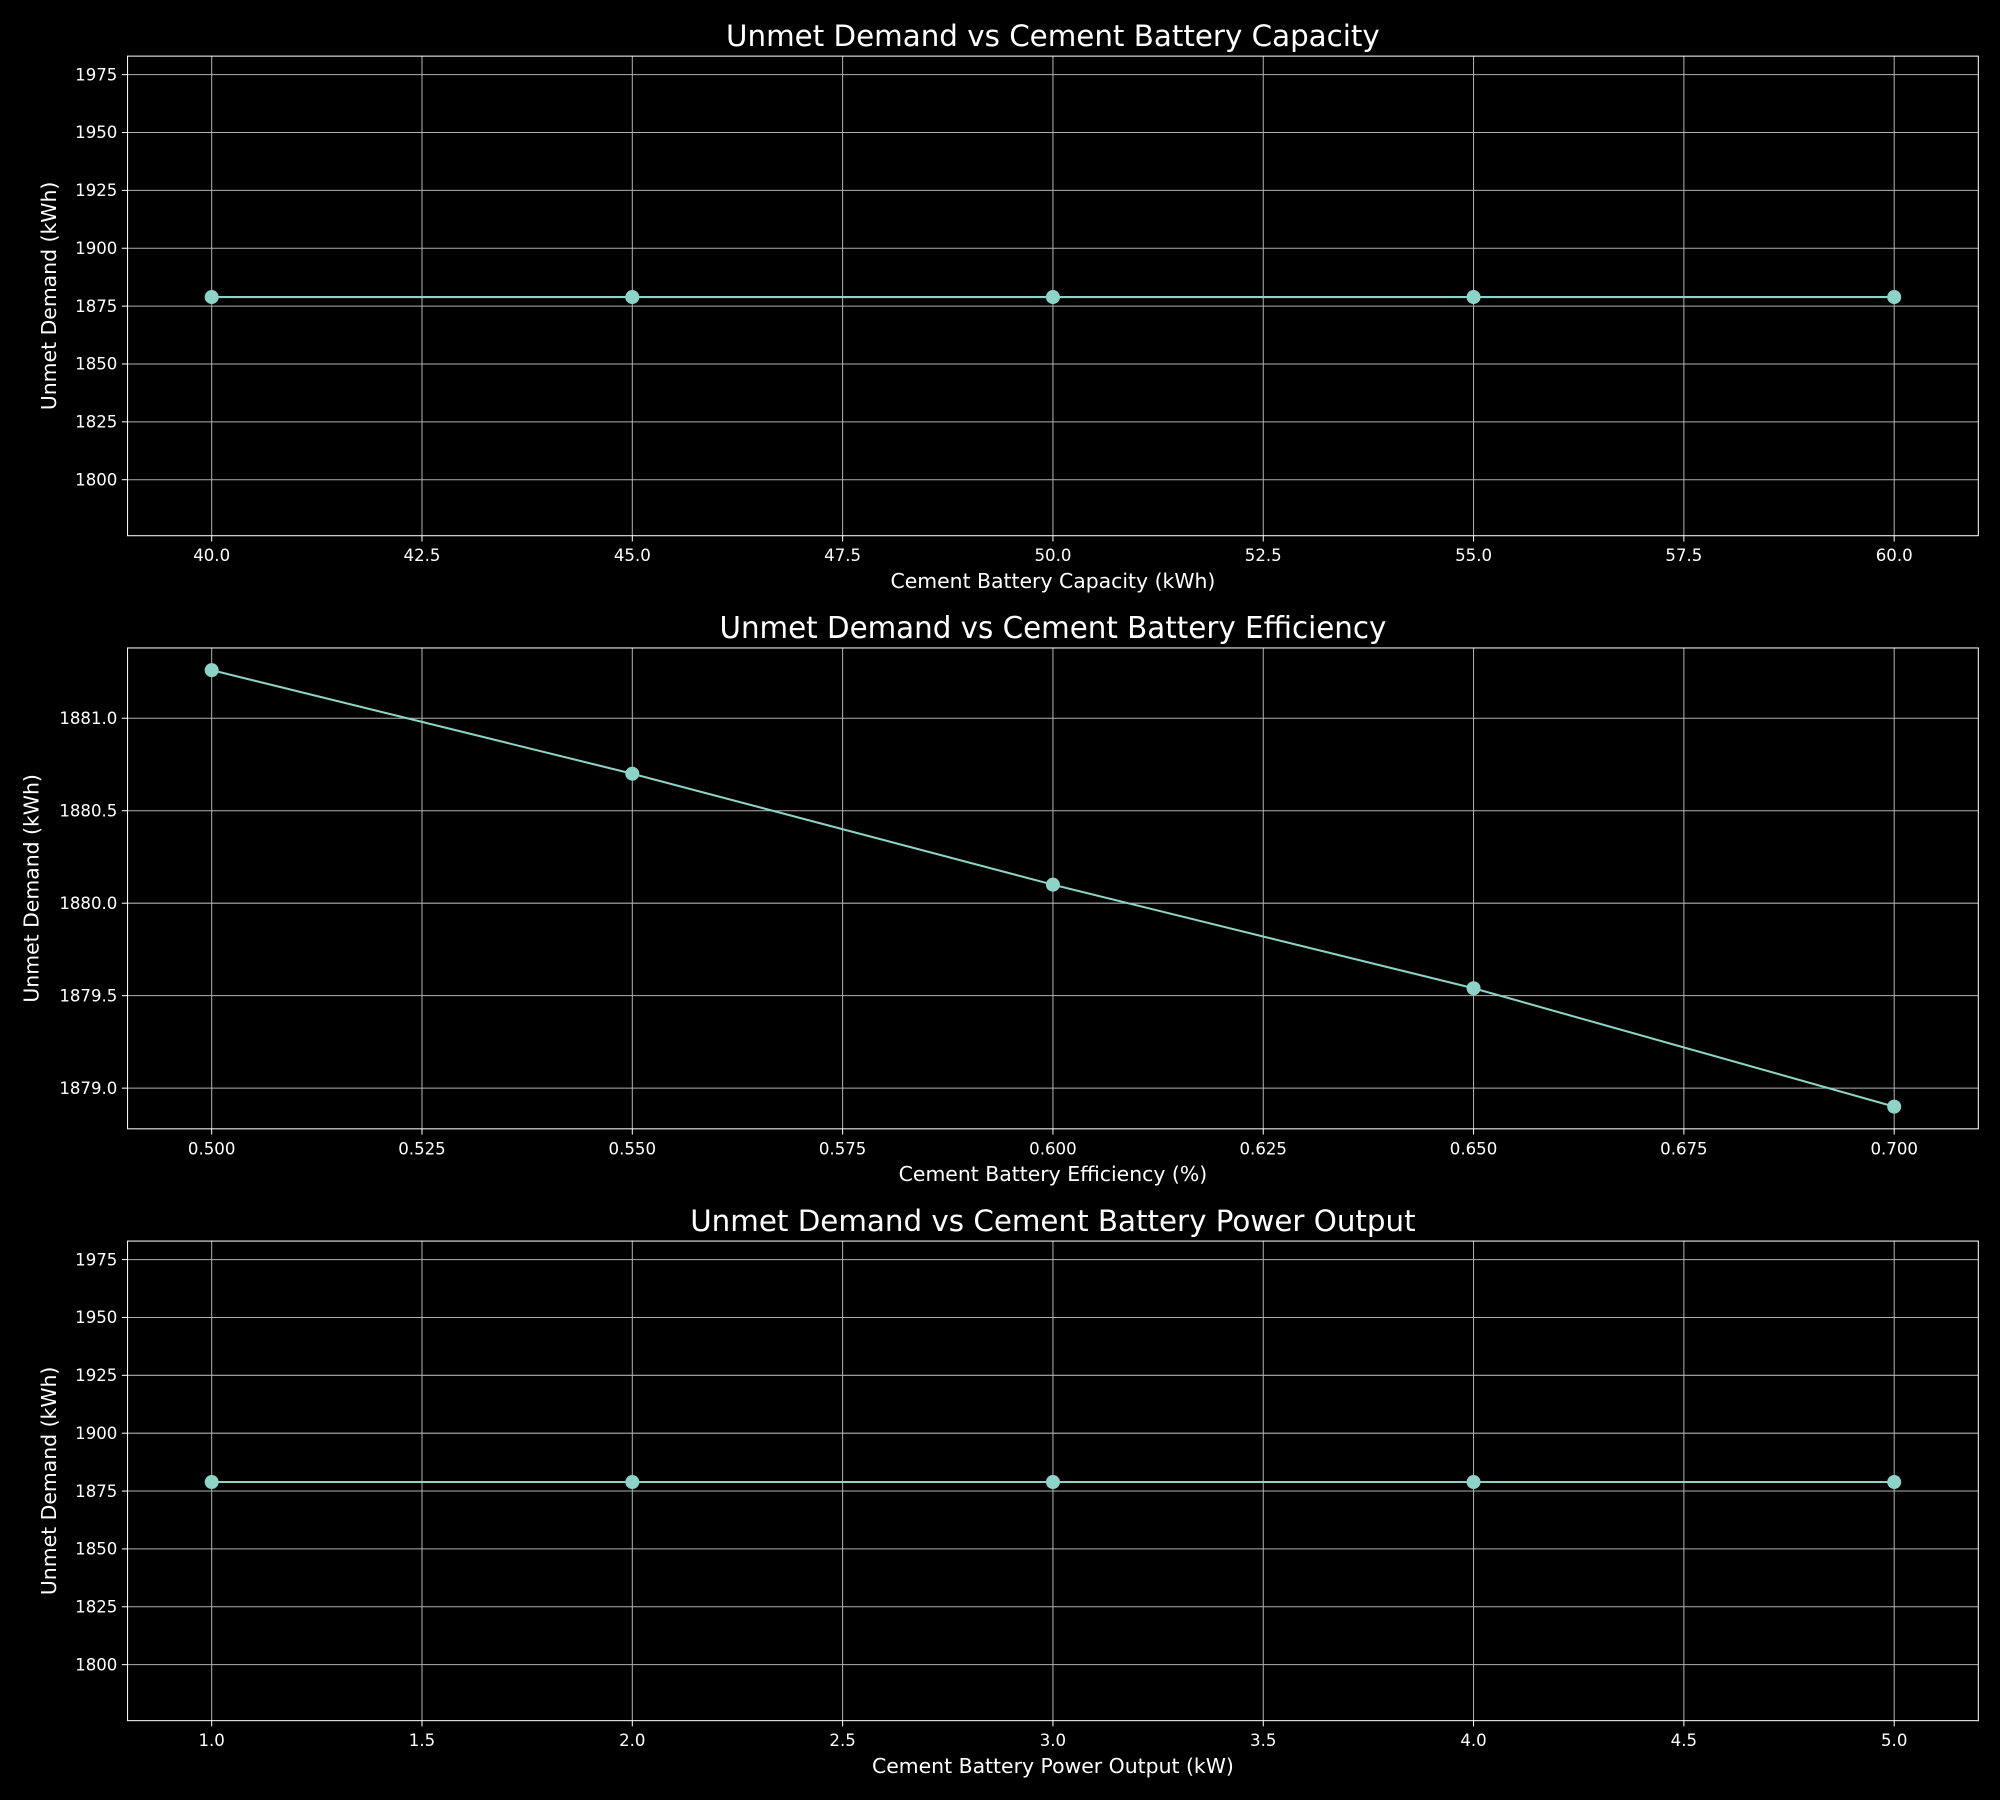  What do you see at coordinates (1053, 36) in the screenshot?
I see `chart-title: Unmet Demand vs Cement Battery Capacity` at bounding box center [1053, 36].